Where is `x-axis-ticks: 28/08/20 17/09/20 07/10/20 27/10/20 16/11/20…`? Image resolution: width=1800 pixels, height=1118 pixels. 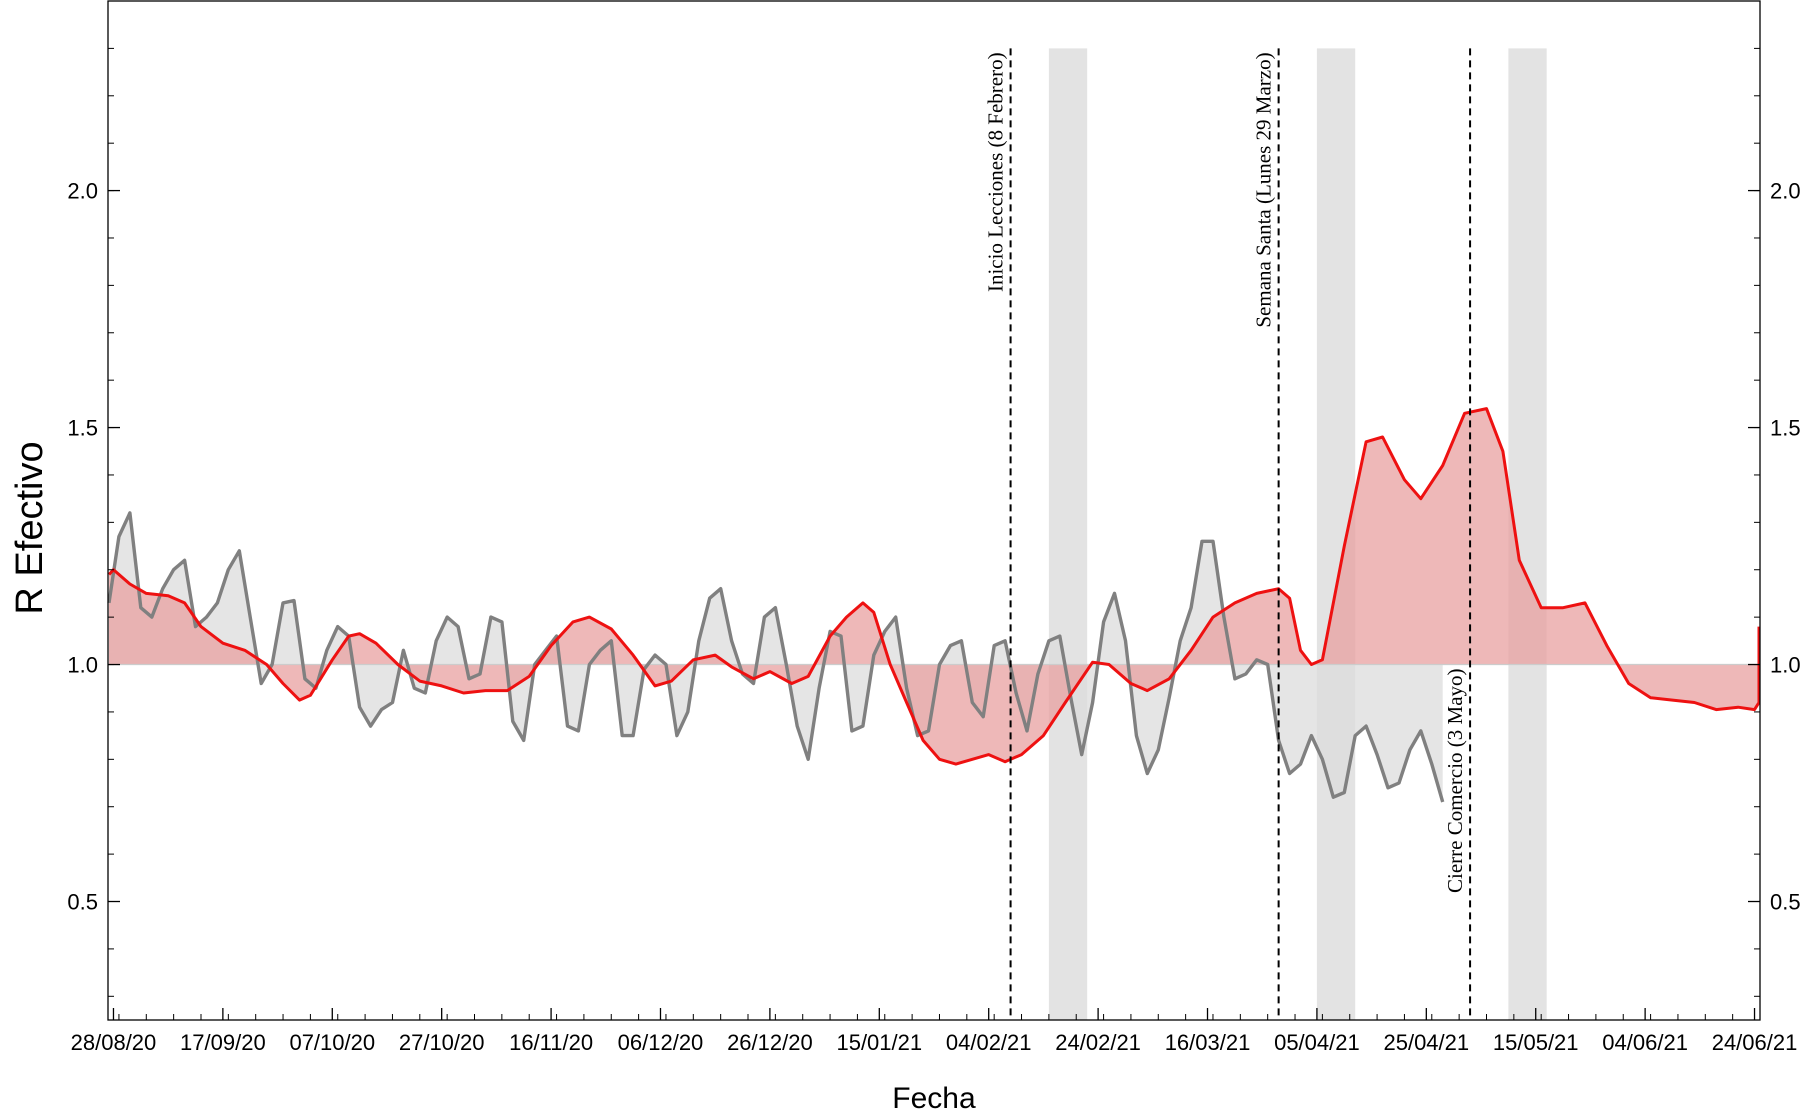
x-axis-ticks: 28/08/20 17/09/20 07/10/20 27/10/20 16/11/20… is located at coordinates (934, 1031).